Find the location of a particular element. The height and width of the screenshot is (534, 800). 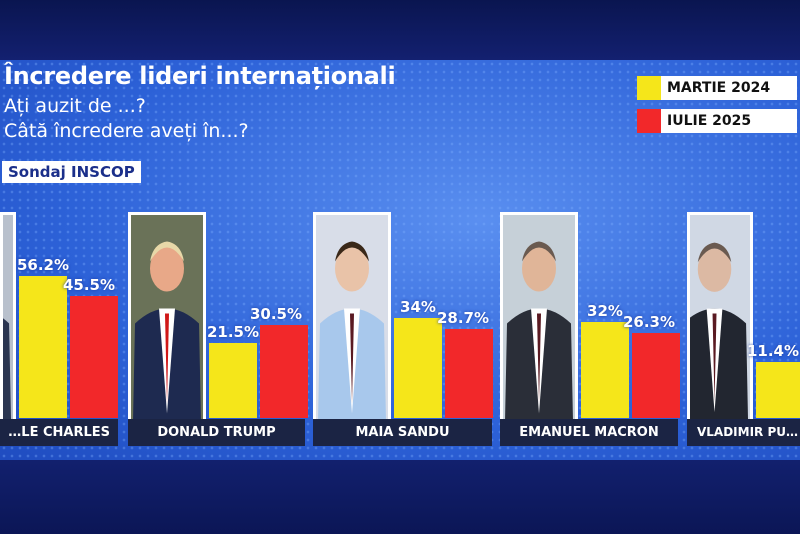

leader-panel: 34% 28.7% MAIA SANDU is located at coordinates (403, 329).